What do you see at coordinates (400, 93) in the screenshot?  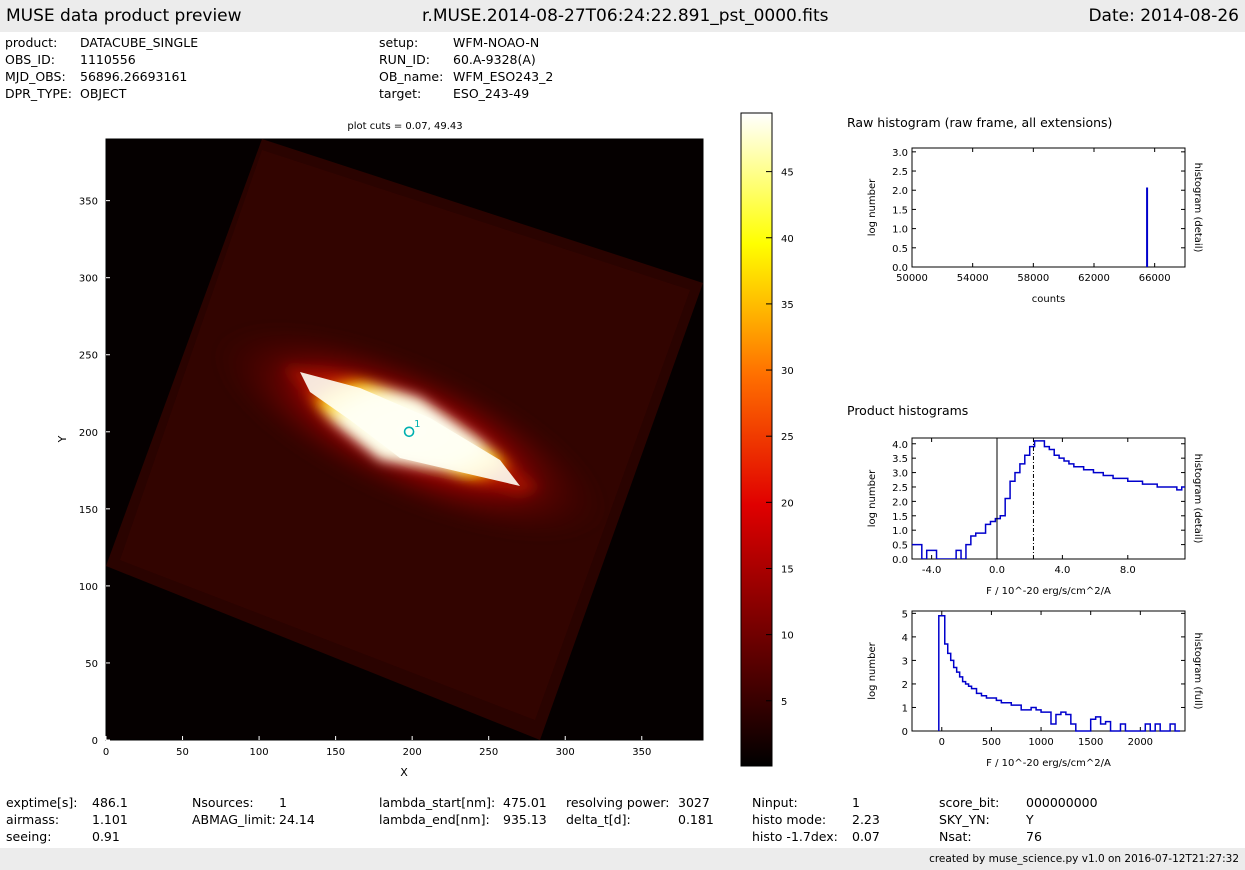 I see `meta-label: target:` at bounding box center [400, 93].